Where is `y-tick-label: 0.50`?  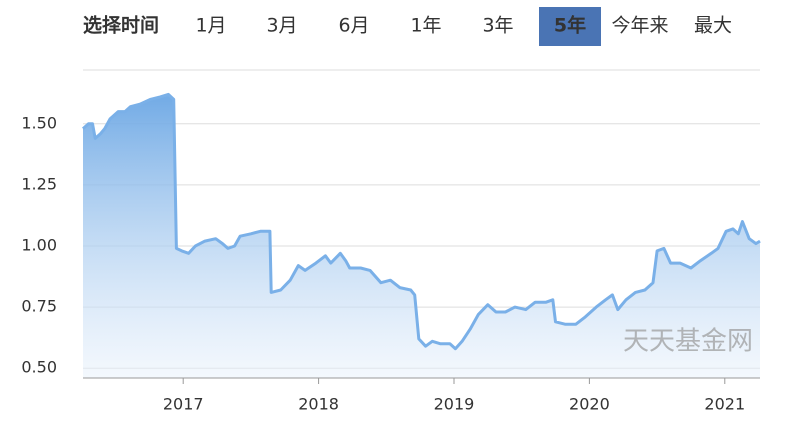
y-tick-label: 0.50 is located at coordinates (39, 367).